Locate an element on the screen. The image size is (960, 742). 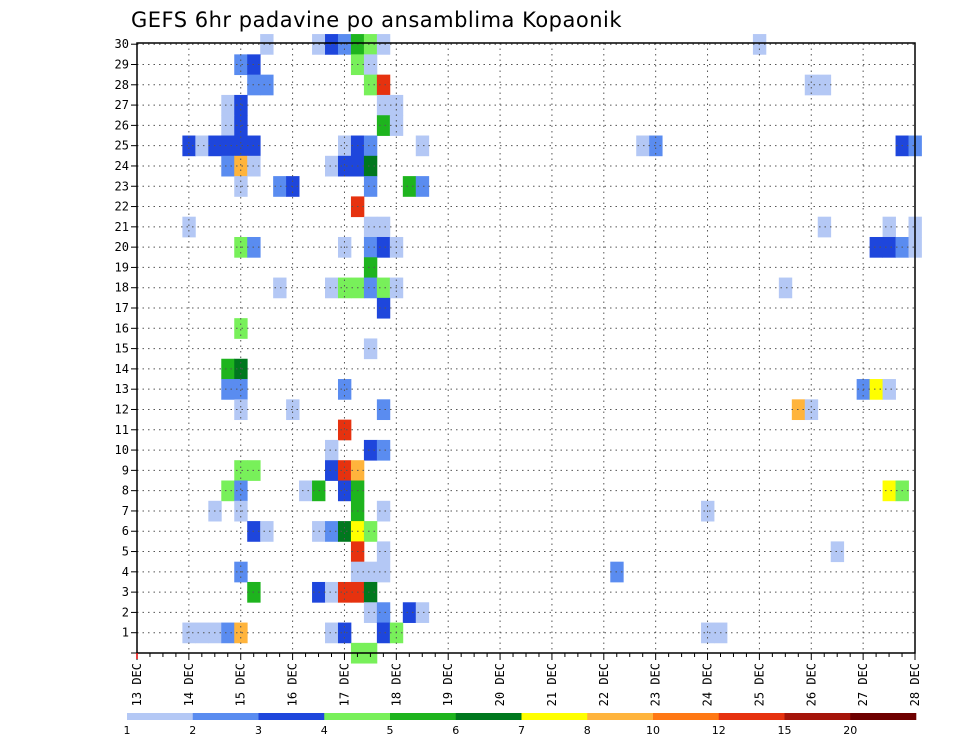
y-tick-label: 5 is located at coordinates (125, 552).